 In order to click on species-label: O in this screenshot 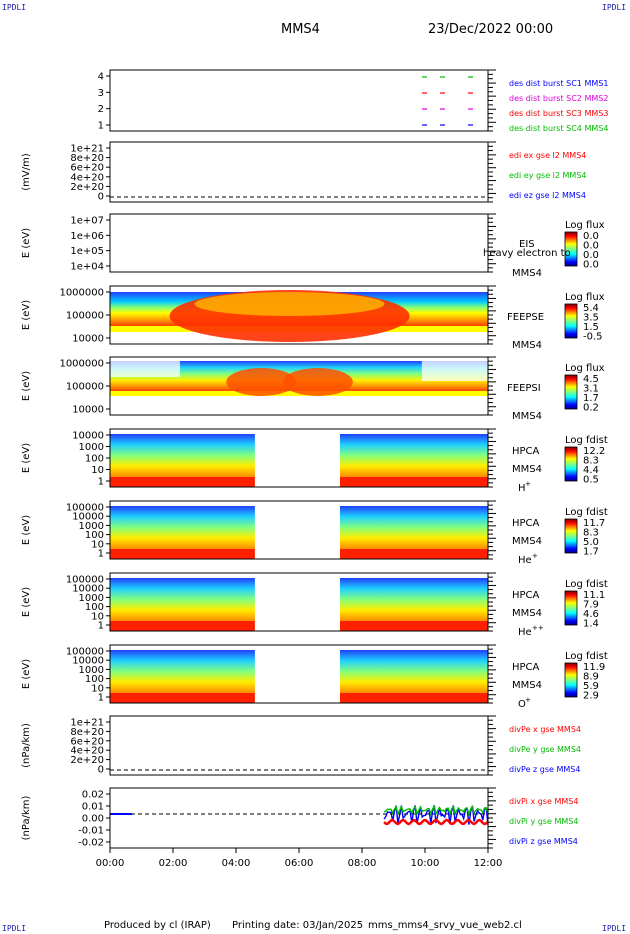, I will do `click(522, 704)`.